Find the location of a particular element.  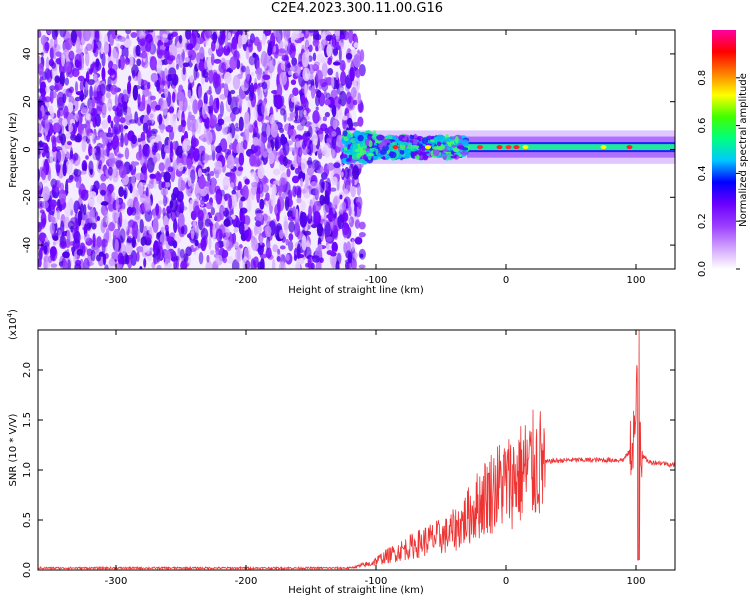

spectrogram-x-tick-label: 0 is located at coordinates (506, 280).